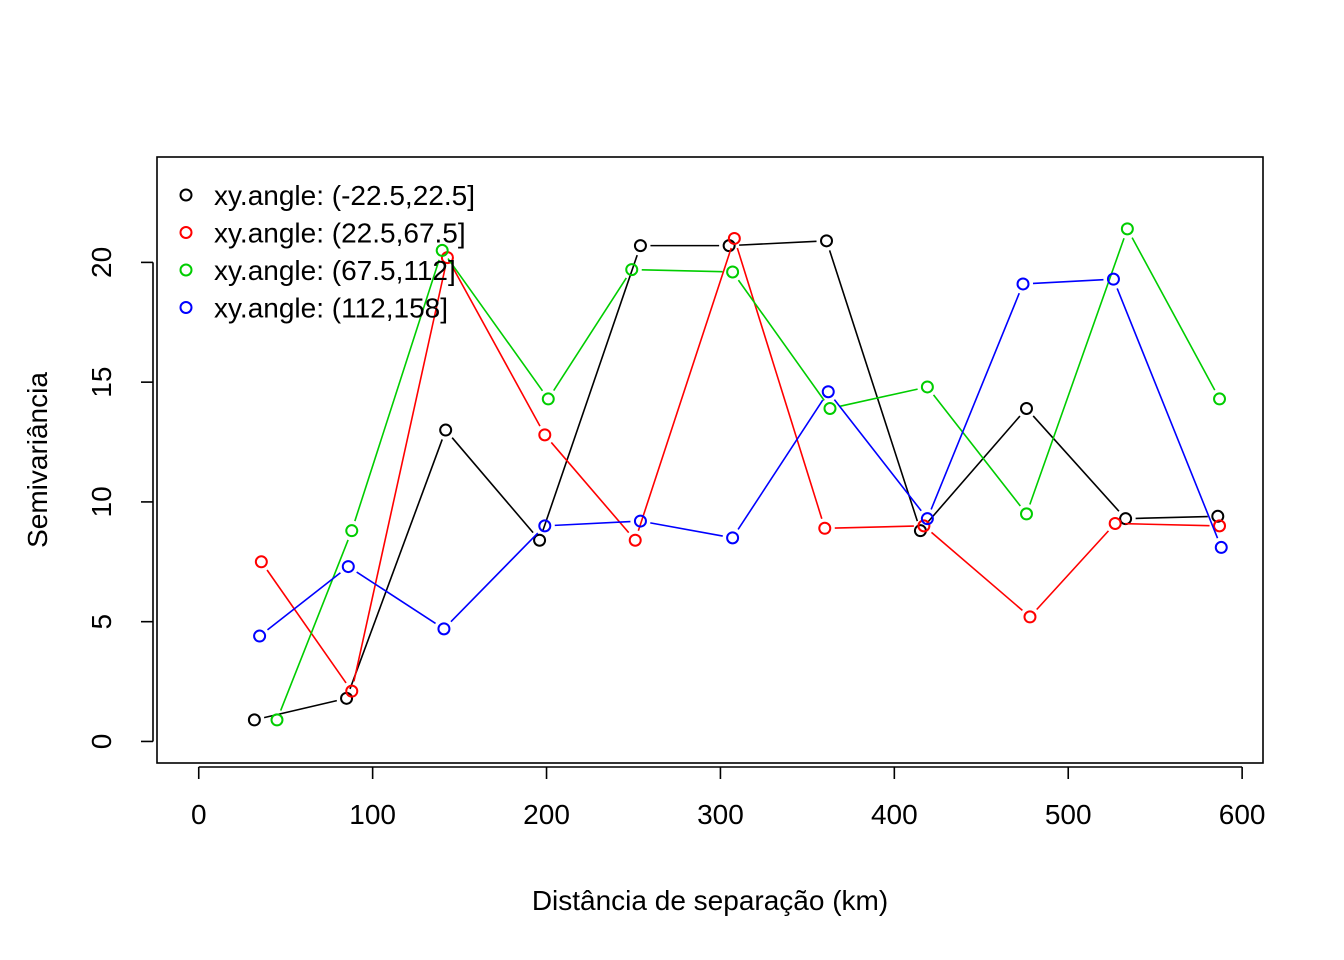  Describe the element at coordinates (101, 382) in the screenshot. I see `y-tick-label: 15` at that location.